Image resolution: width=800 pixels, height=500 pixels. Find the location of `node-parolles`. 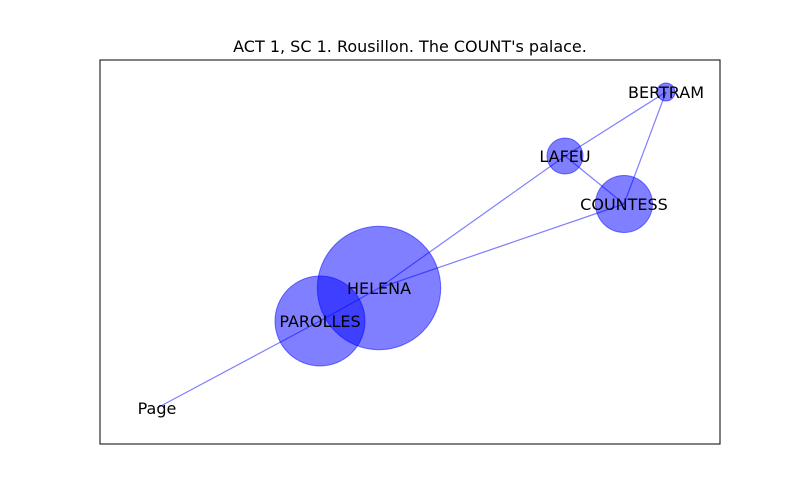

node-parolles is located at coordinates (320, 321).